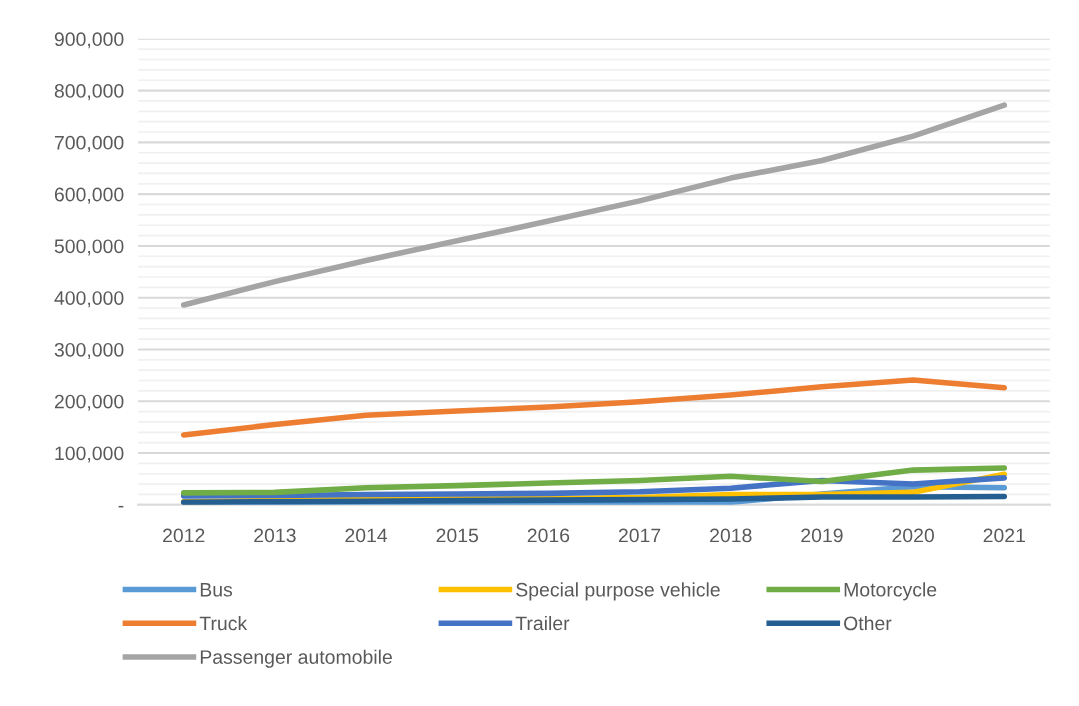  I want to click on legend-label: Other, so click(868, 623).